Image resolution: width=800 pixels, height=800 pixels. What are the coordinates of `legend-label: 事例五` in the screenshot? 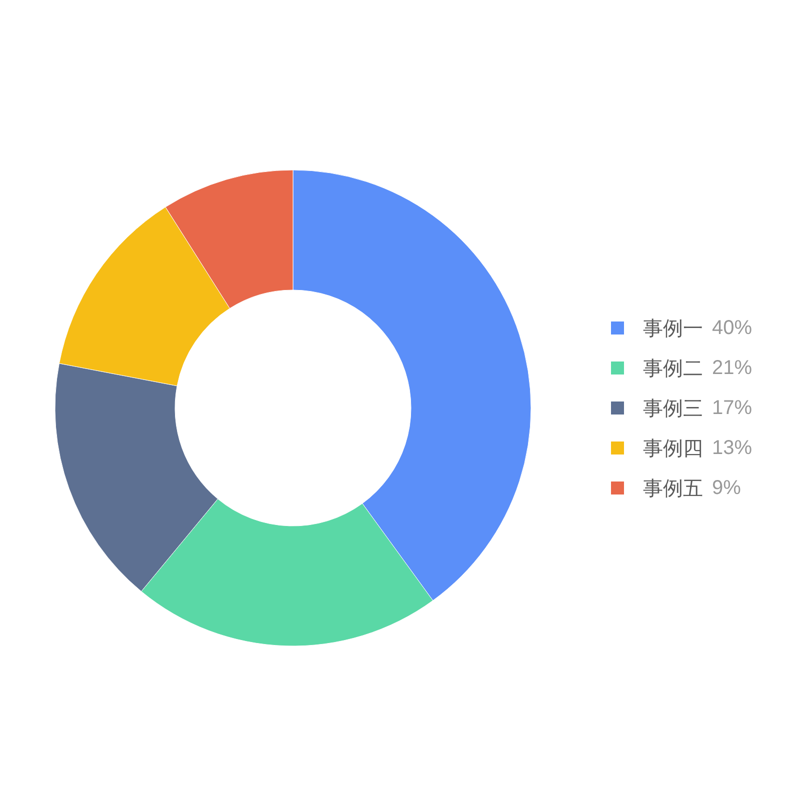 It's located at (673, 488).